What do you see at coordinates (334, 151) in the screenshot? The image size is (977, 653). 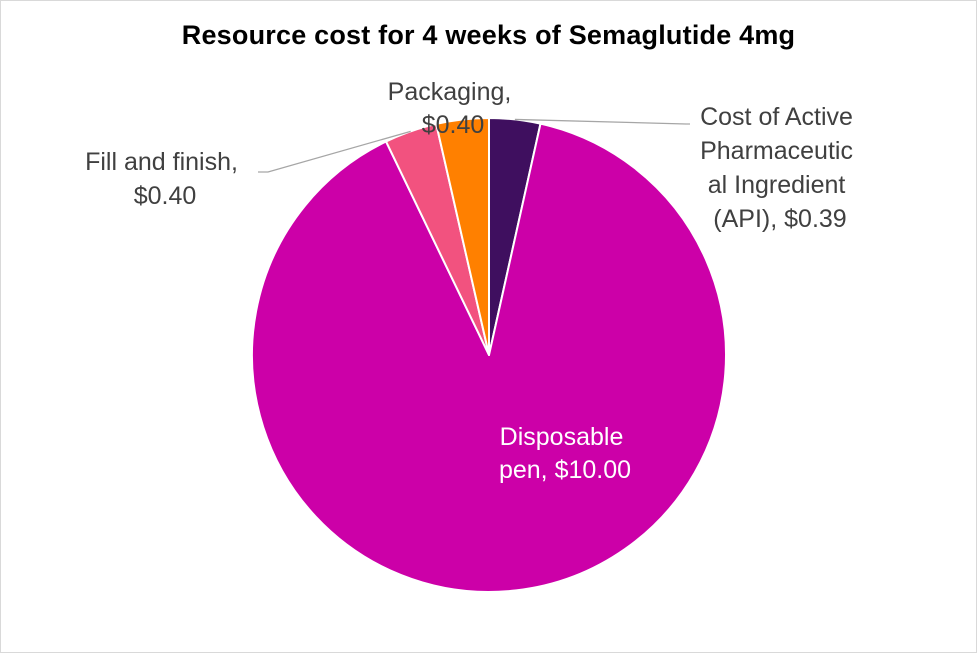 I see `leader-line-fill-finish` at bounding box center [334, 151].